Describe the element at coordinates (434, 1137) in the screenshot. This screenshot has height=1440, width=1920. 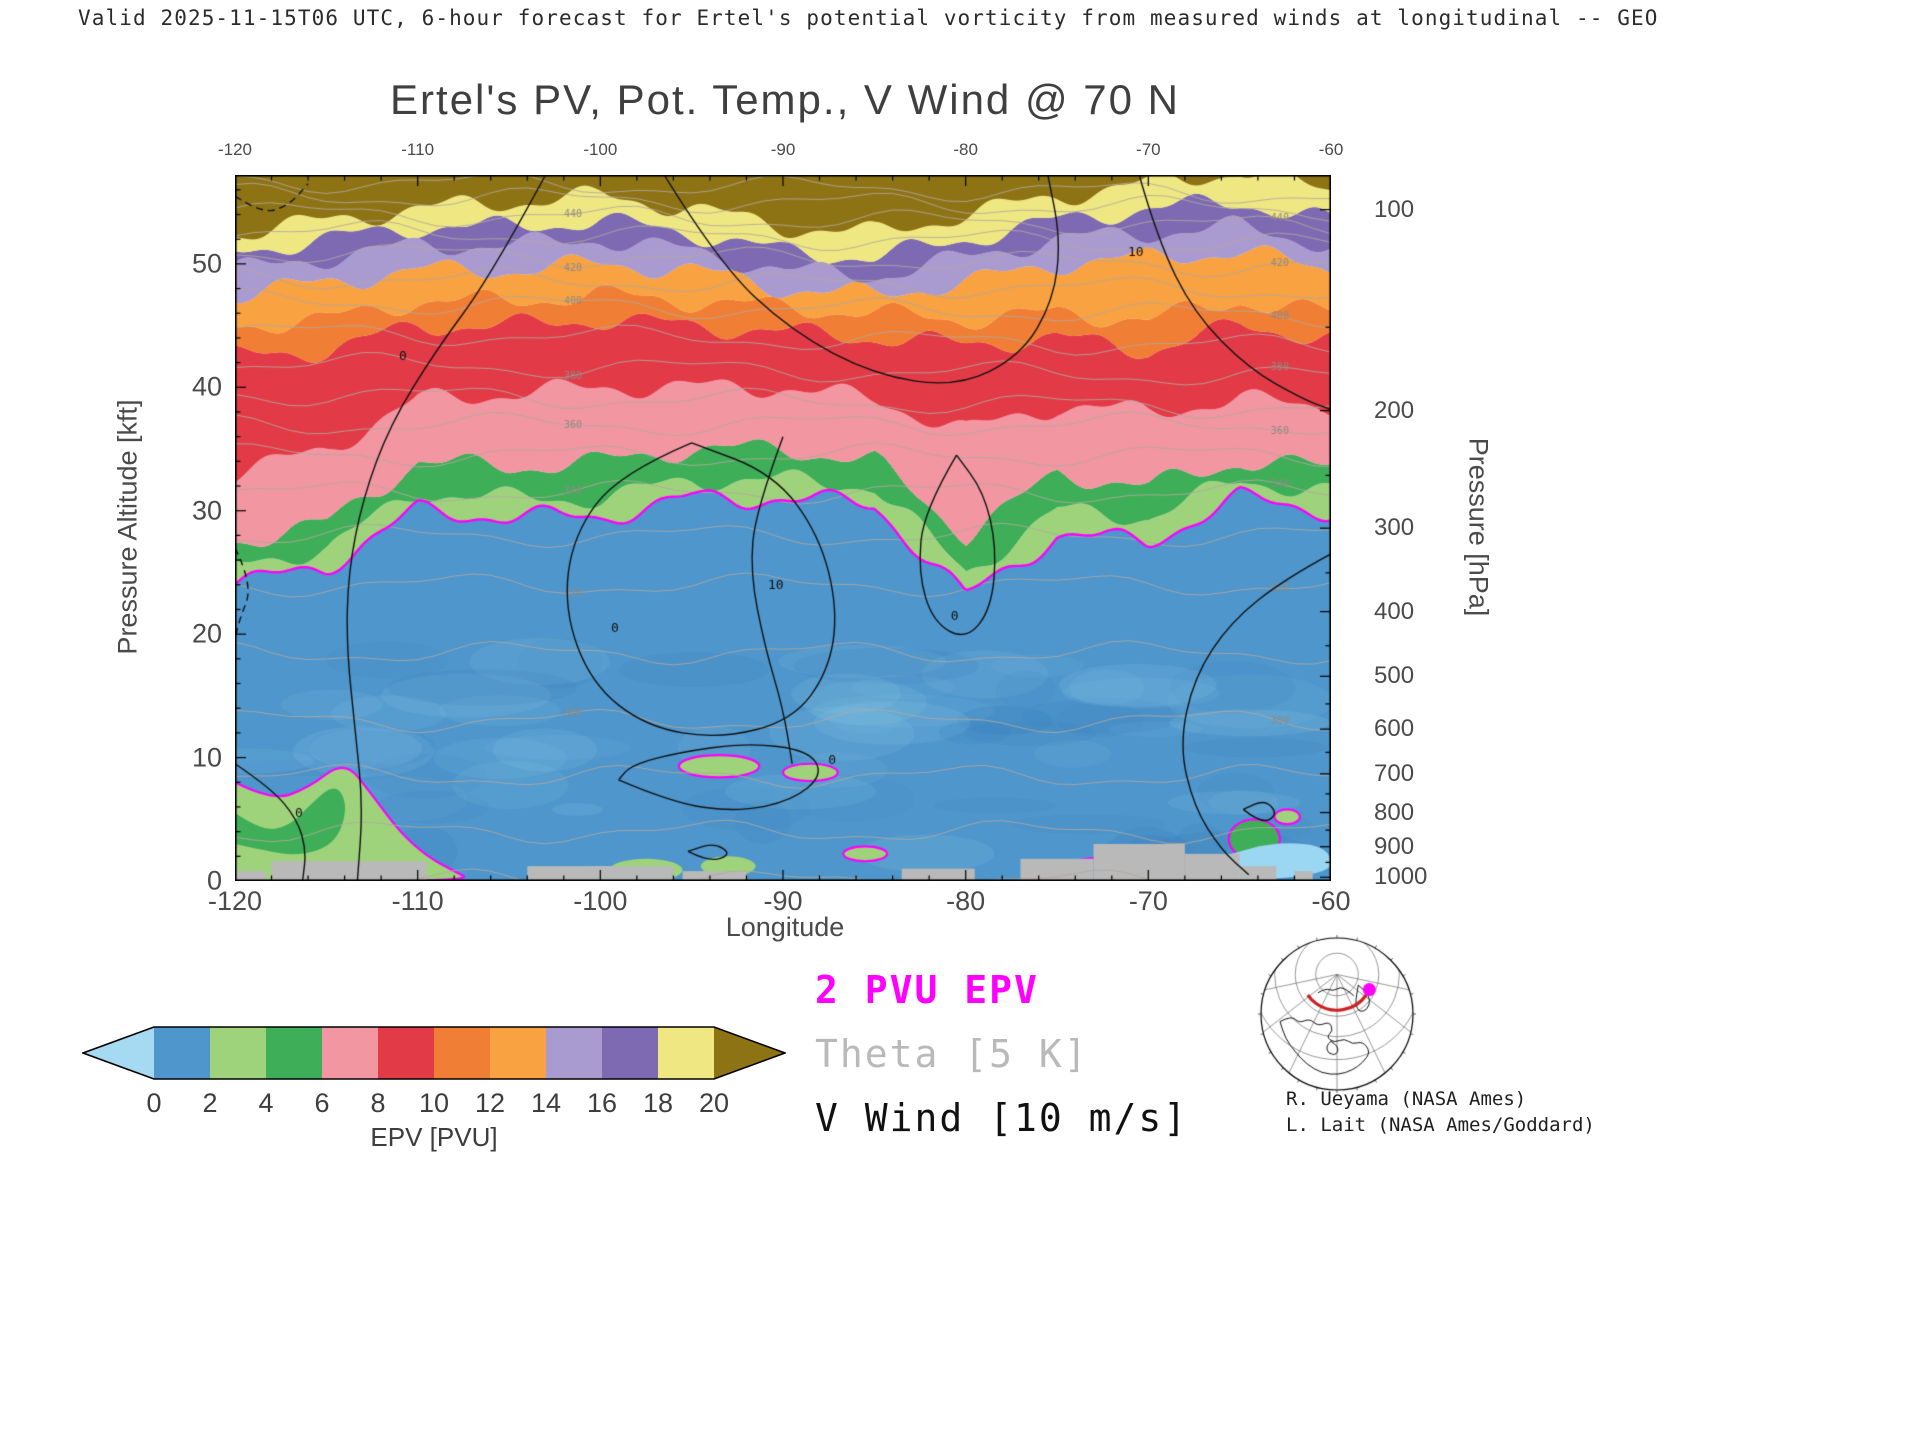
I see `colorbar-title: EPV [PVU]` at that location.